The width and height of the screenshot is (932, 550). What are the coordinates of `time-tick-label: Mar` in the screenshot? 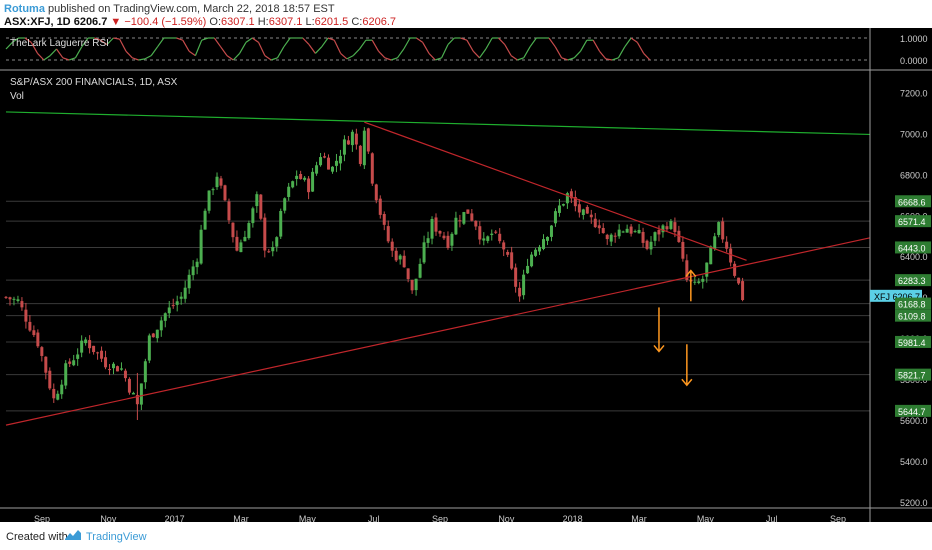 It's located at (241, 518).